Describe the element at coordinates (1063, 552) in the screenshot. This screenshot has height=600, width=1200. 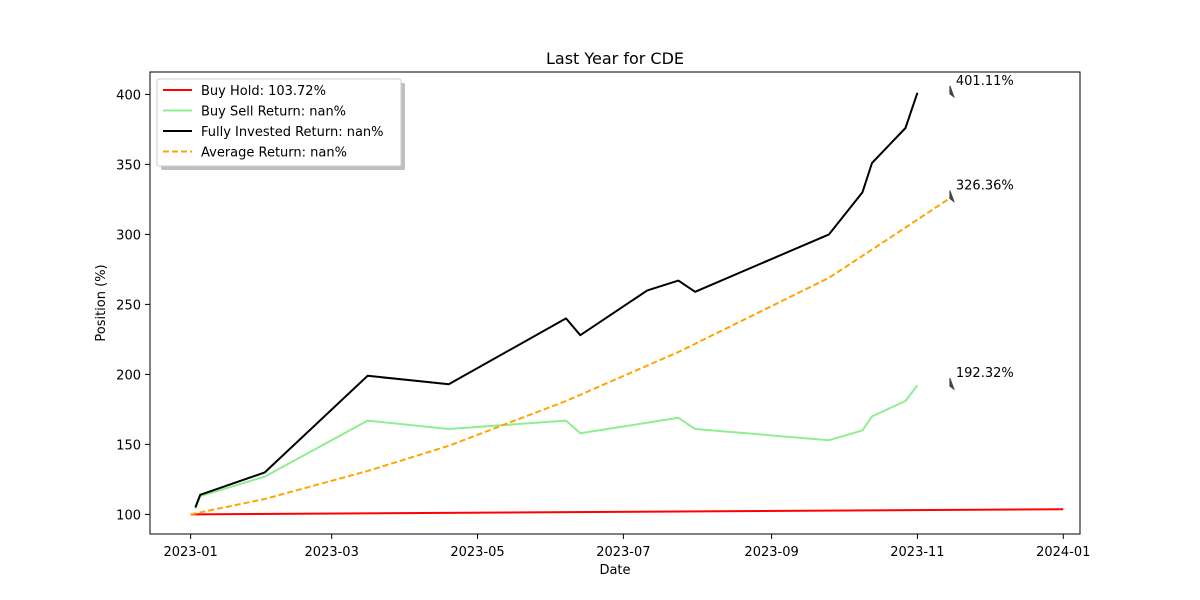
I see `x-tick-label: 2024-01` at that location.